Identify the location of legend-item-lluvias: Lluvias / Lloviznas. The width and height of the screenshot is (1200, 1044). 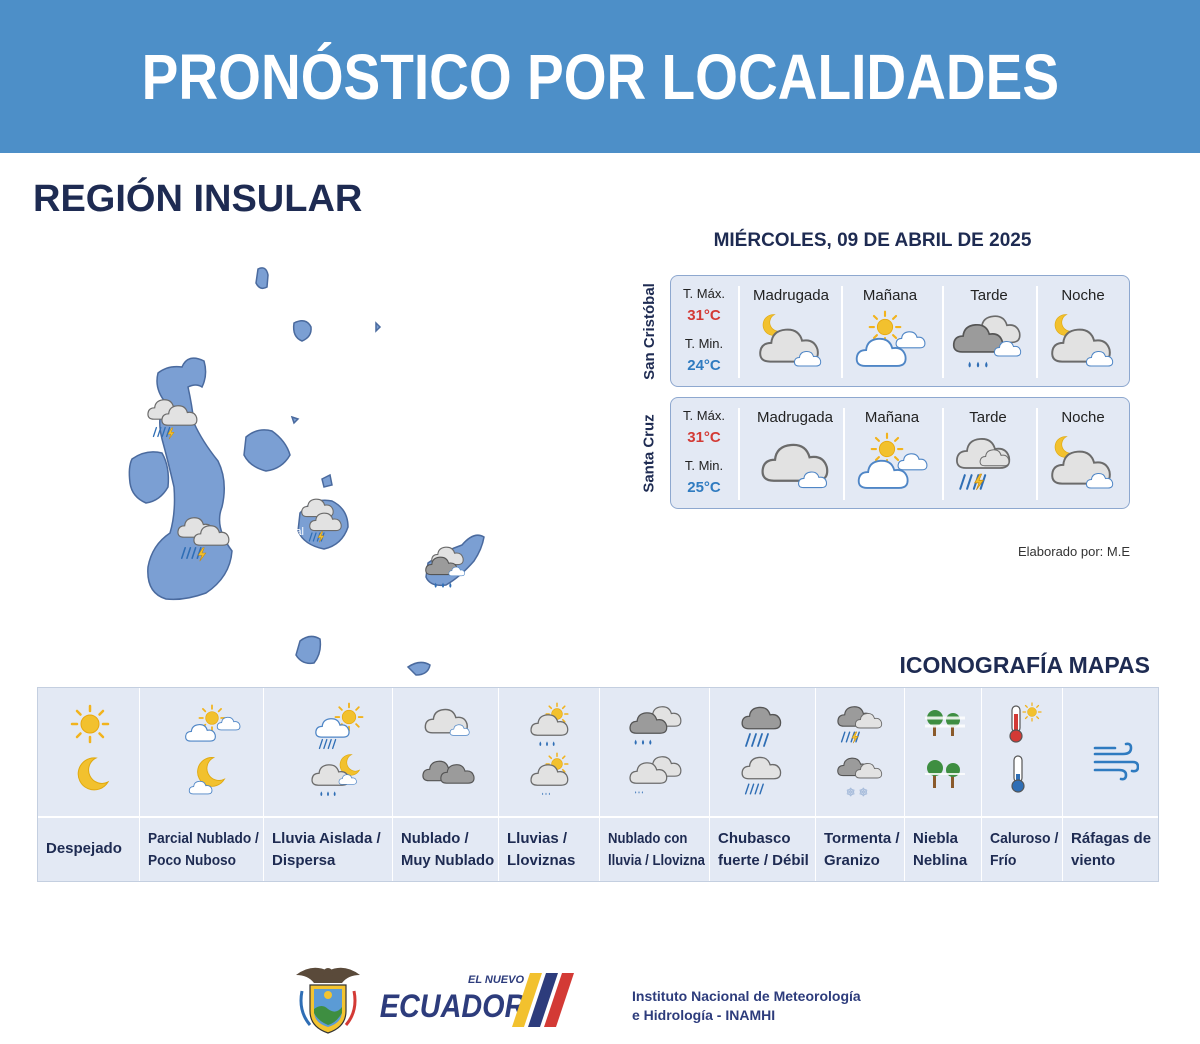
(548, 784).